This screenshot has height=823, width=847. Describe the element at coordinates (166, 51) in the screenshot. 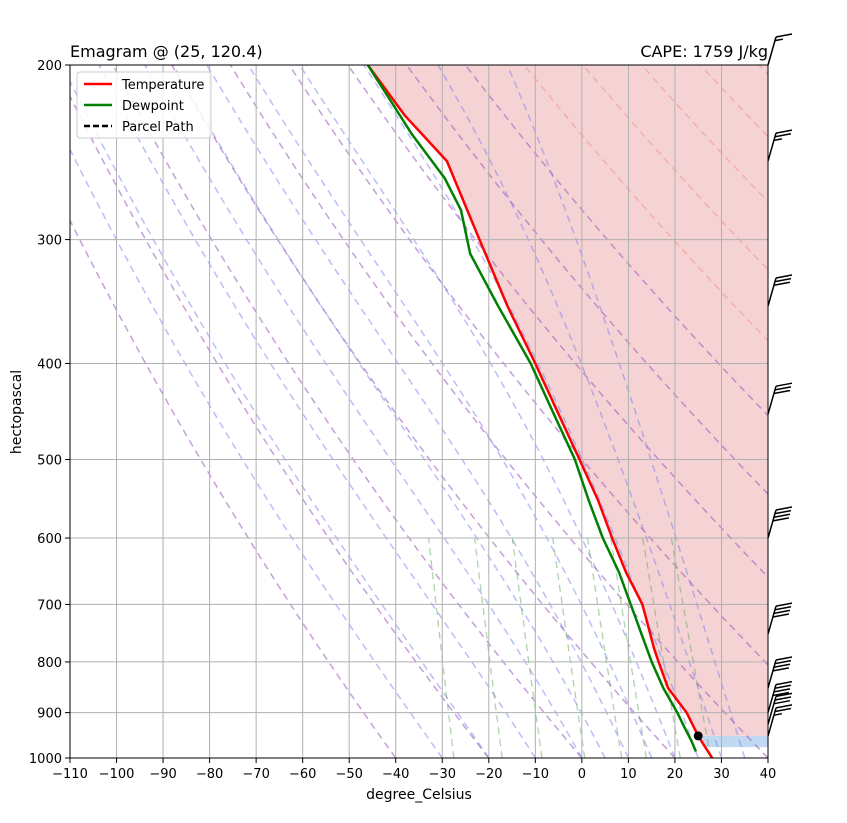

I see `chart-title: Emagram @ (25, 120.4)` at that location.